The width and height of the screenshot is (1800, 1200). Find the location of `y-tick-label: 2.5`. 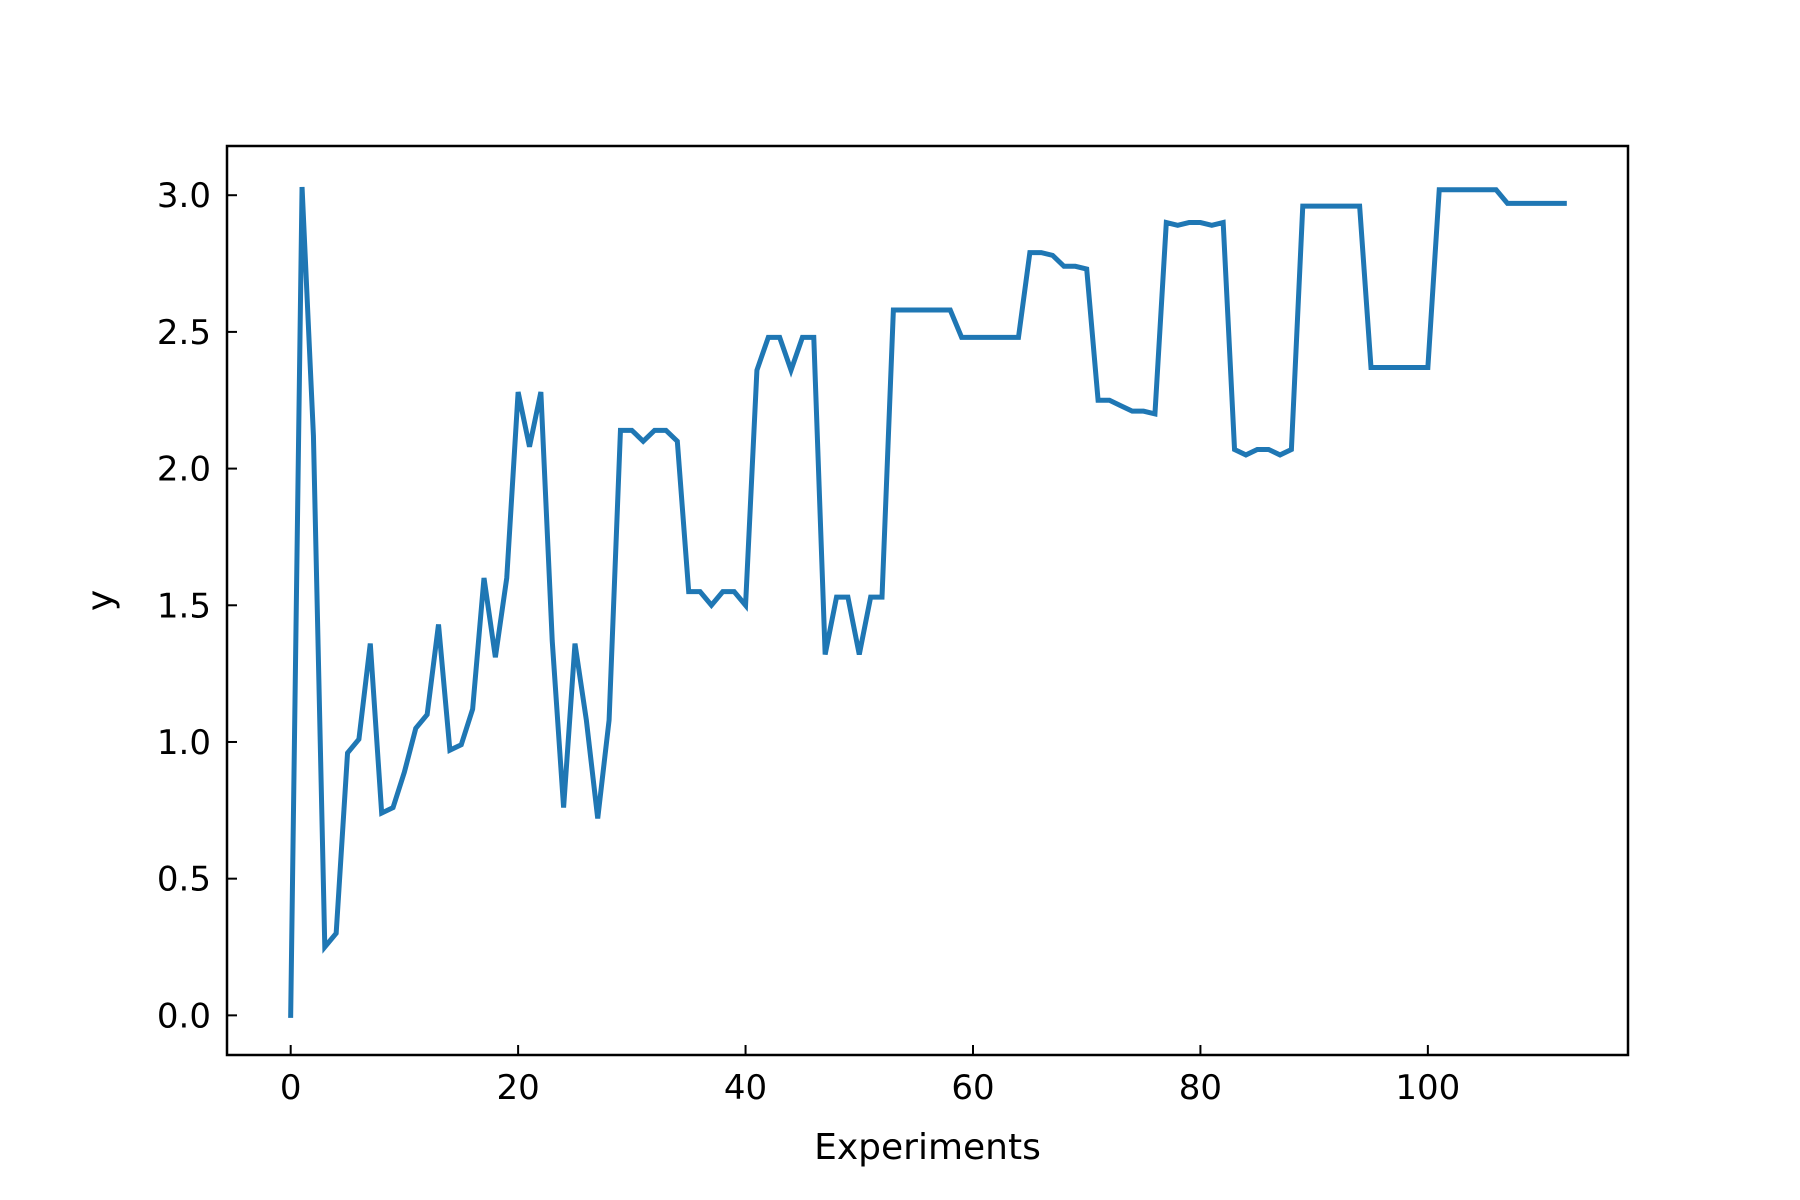

y-tick-label: 2.5 is located at coordinates (184, 333).